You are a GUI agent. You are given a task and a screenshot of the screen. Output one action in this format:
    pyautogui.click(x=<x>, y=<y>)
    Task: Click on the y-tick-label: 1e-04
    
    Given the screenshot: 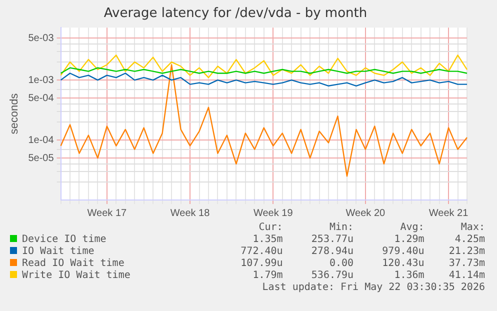 What is the action you would take?
    pyautogui.click(x=41, y=140)
    